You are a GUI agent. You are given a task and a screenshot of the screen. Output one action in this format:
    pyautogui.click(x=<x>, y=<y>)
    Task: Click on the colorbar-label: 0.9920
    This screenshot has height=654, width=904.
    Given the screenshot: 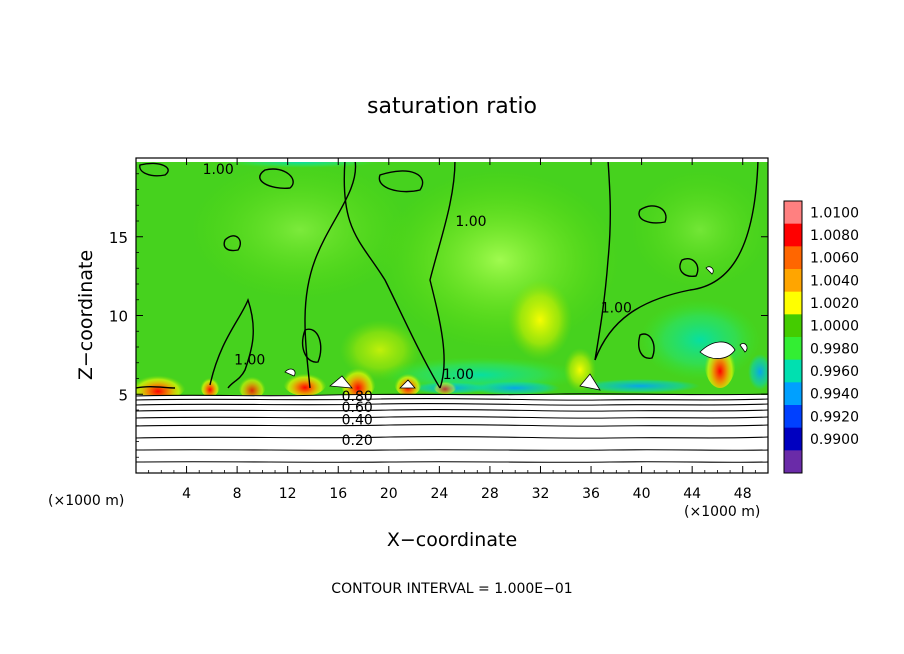 What is the action you would take?
    pyautogui.click(x=834, y=417)
    